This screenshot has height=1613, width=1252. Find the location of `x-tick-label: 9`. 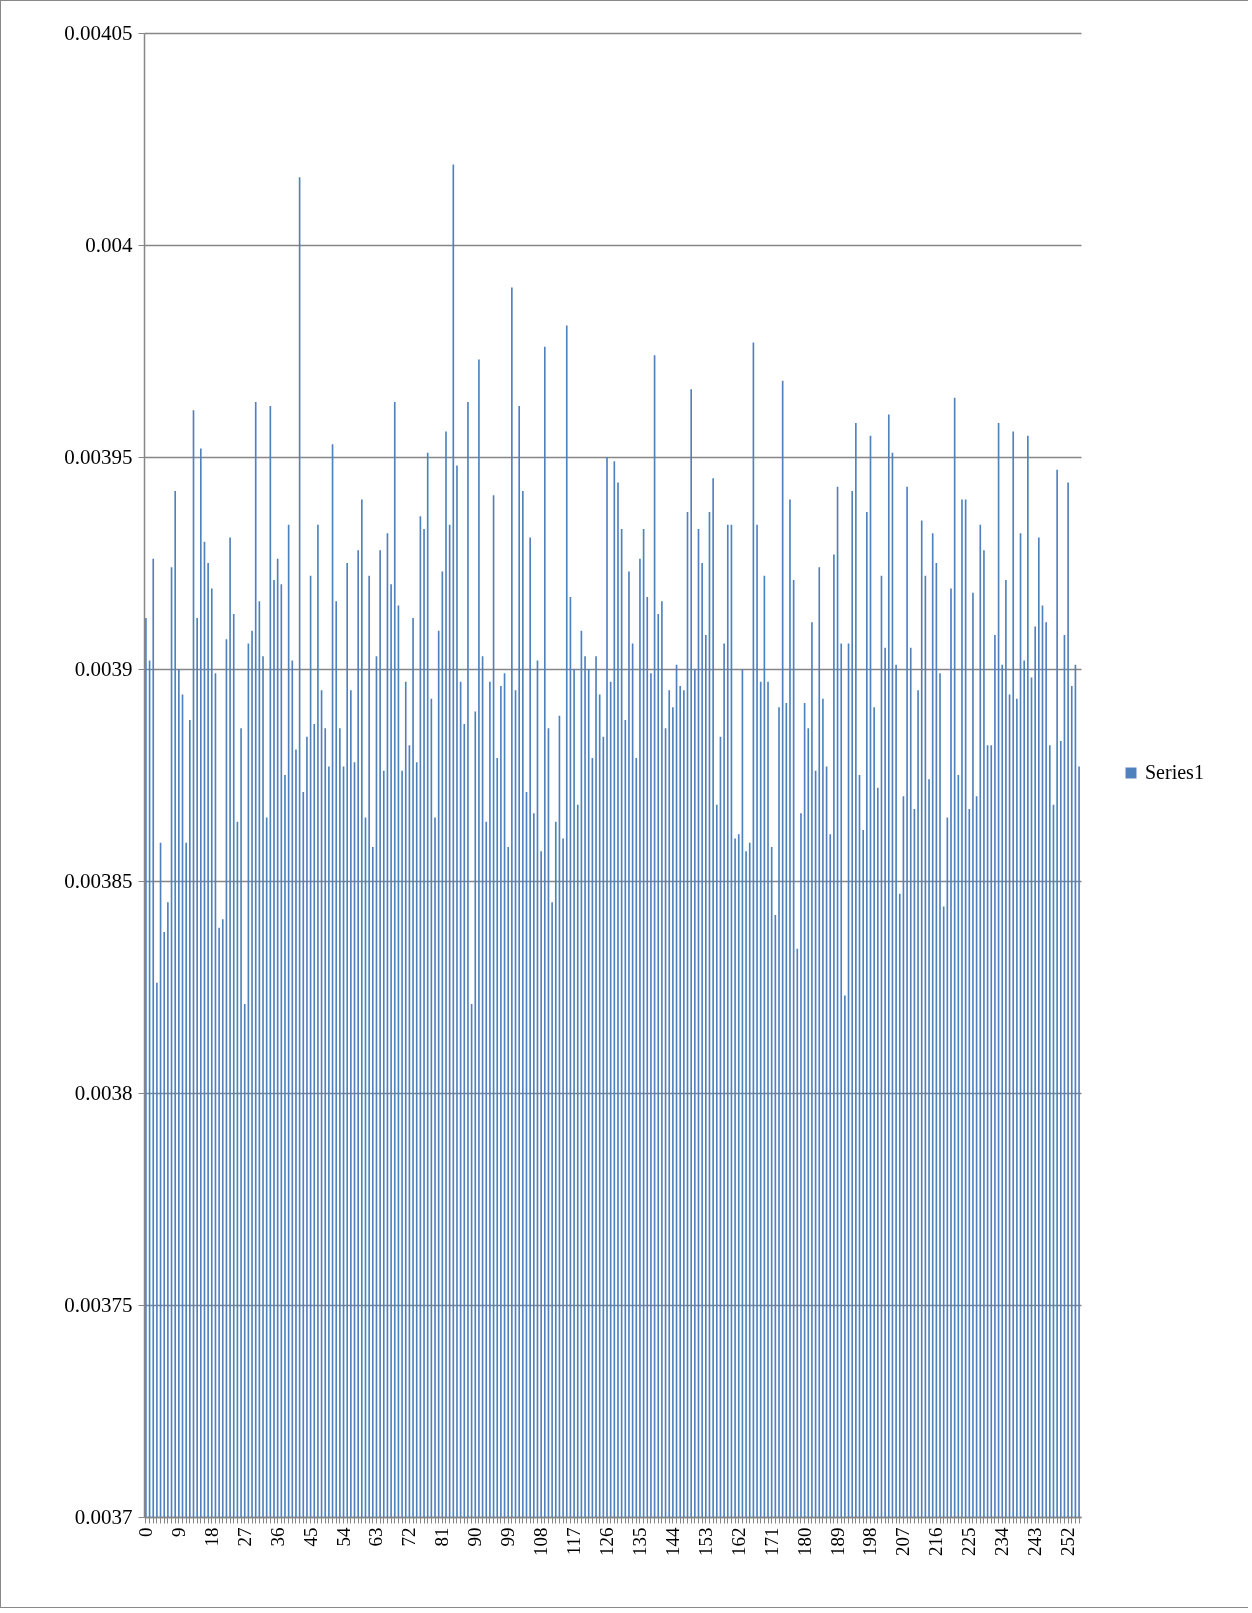

x-tick-label: 9 is located at coordinates (178, 1532).